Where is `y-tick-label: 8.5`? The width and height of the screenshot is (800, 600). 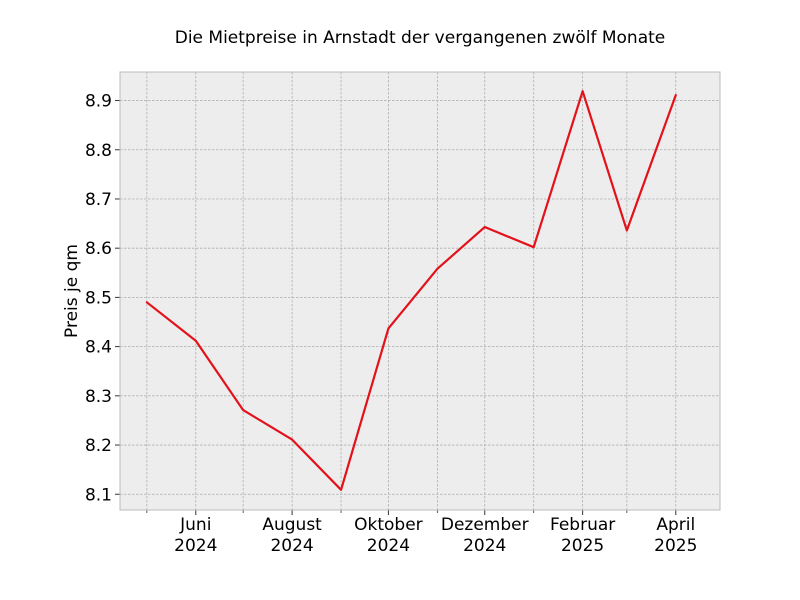 y-tick-label: 8.5 is located at coordinates (98, 298).